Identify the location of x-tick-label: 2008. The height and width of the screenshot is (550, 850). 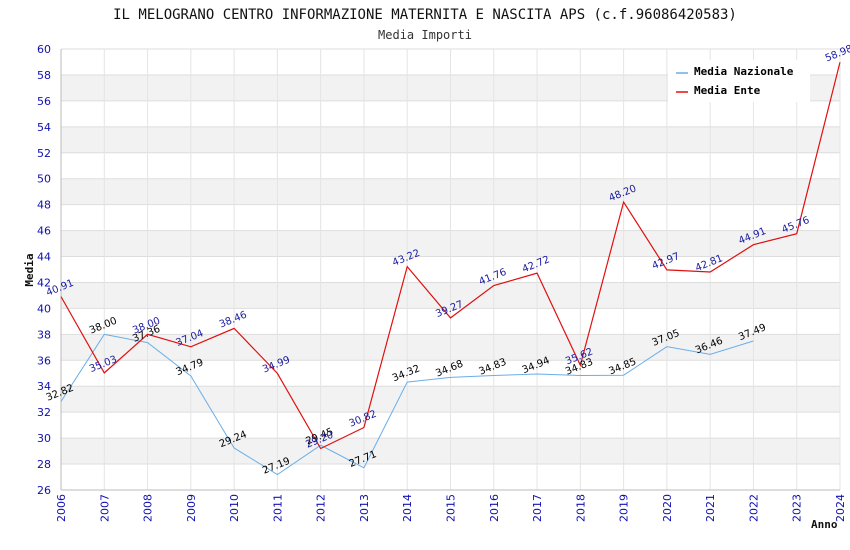
(148, 508).